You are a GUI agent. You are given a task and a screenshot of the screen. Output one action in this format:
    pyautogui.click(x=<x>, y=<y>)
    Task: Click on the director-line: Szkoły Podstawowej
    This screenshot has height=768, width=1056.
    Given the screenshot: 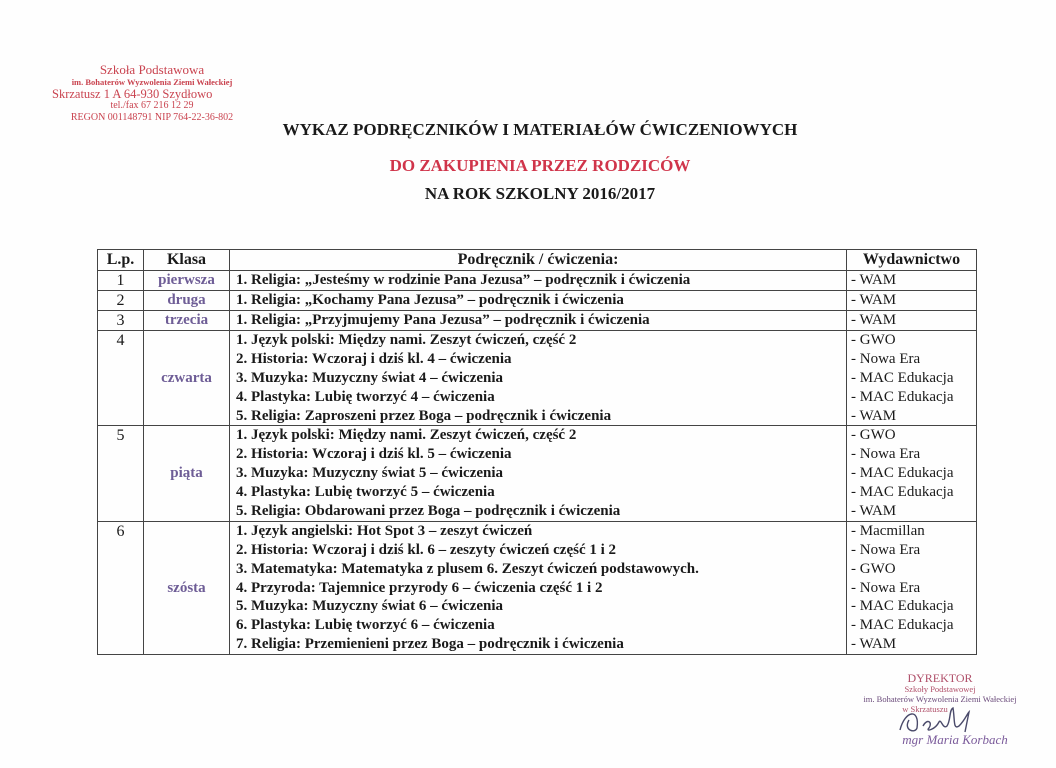 What is the action you would take?
    pyautogui.click(x=940, y=689)
    